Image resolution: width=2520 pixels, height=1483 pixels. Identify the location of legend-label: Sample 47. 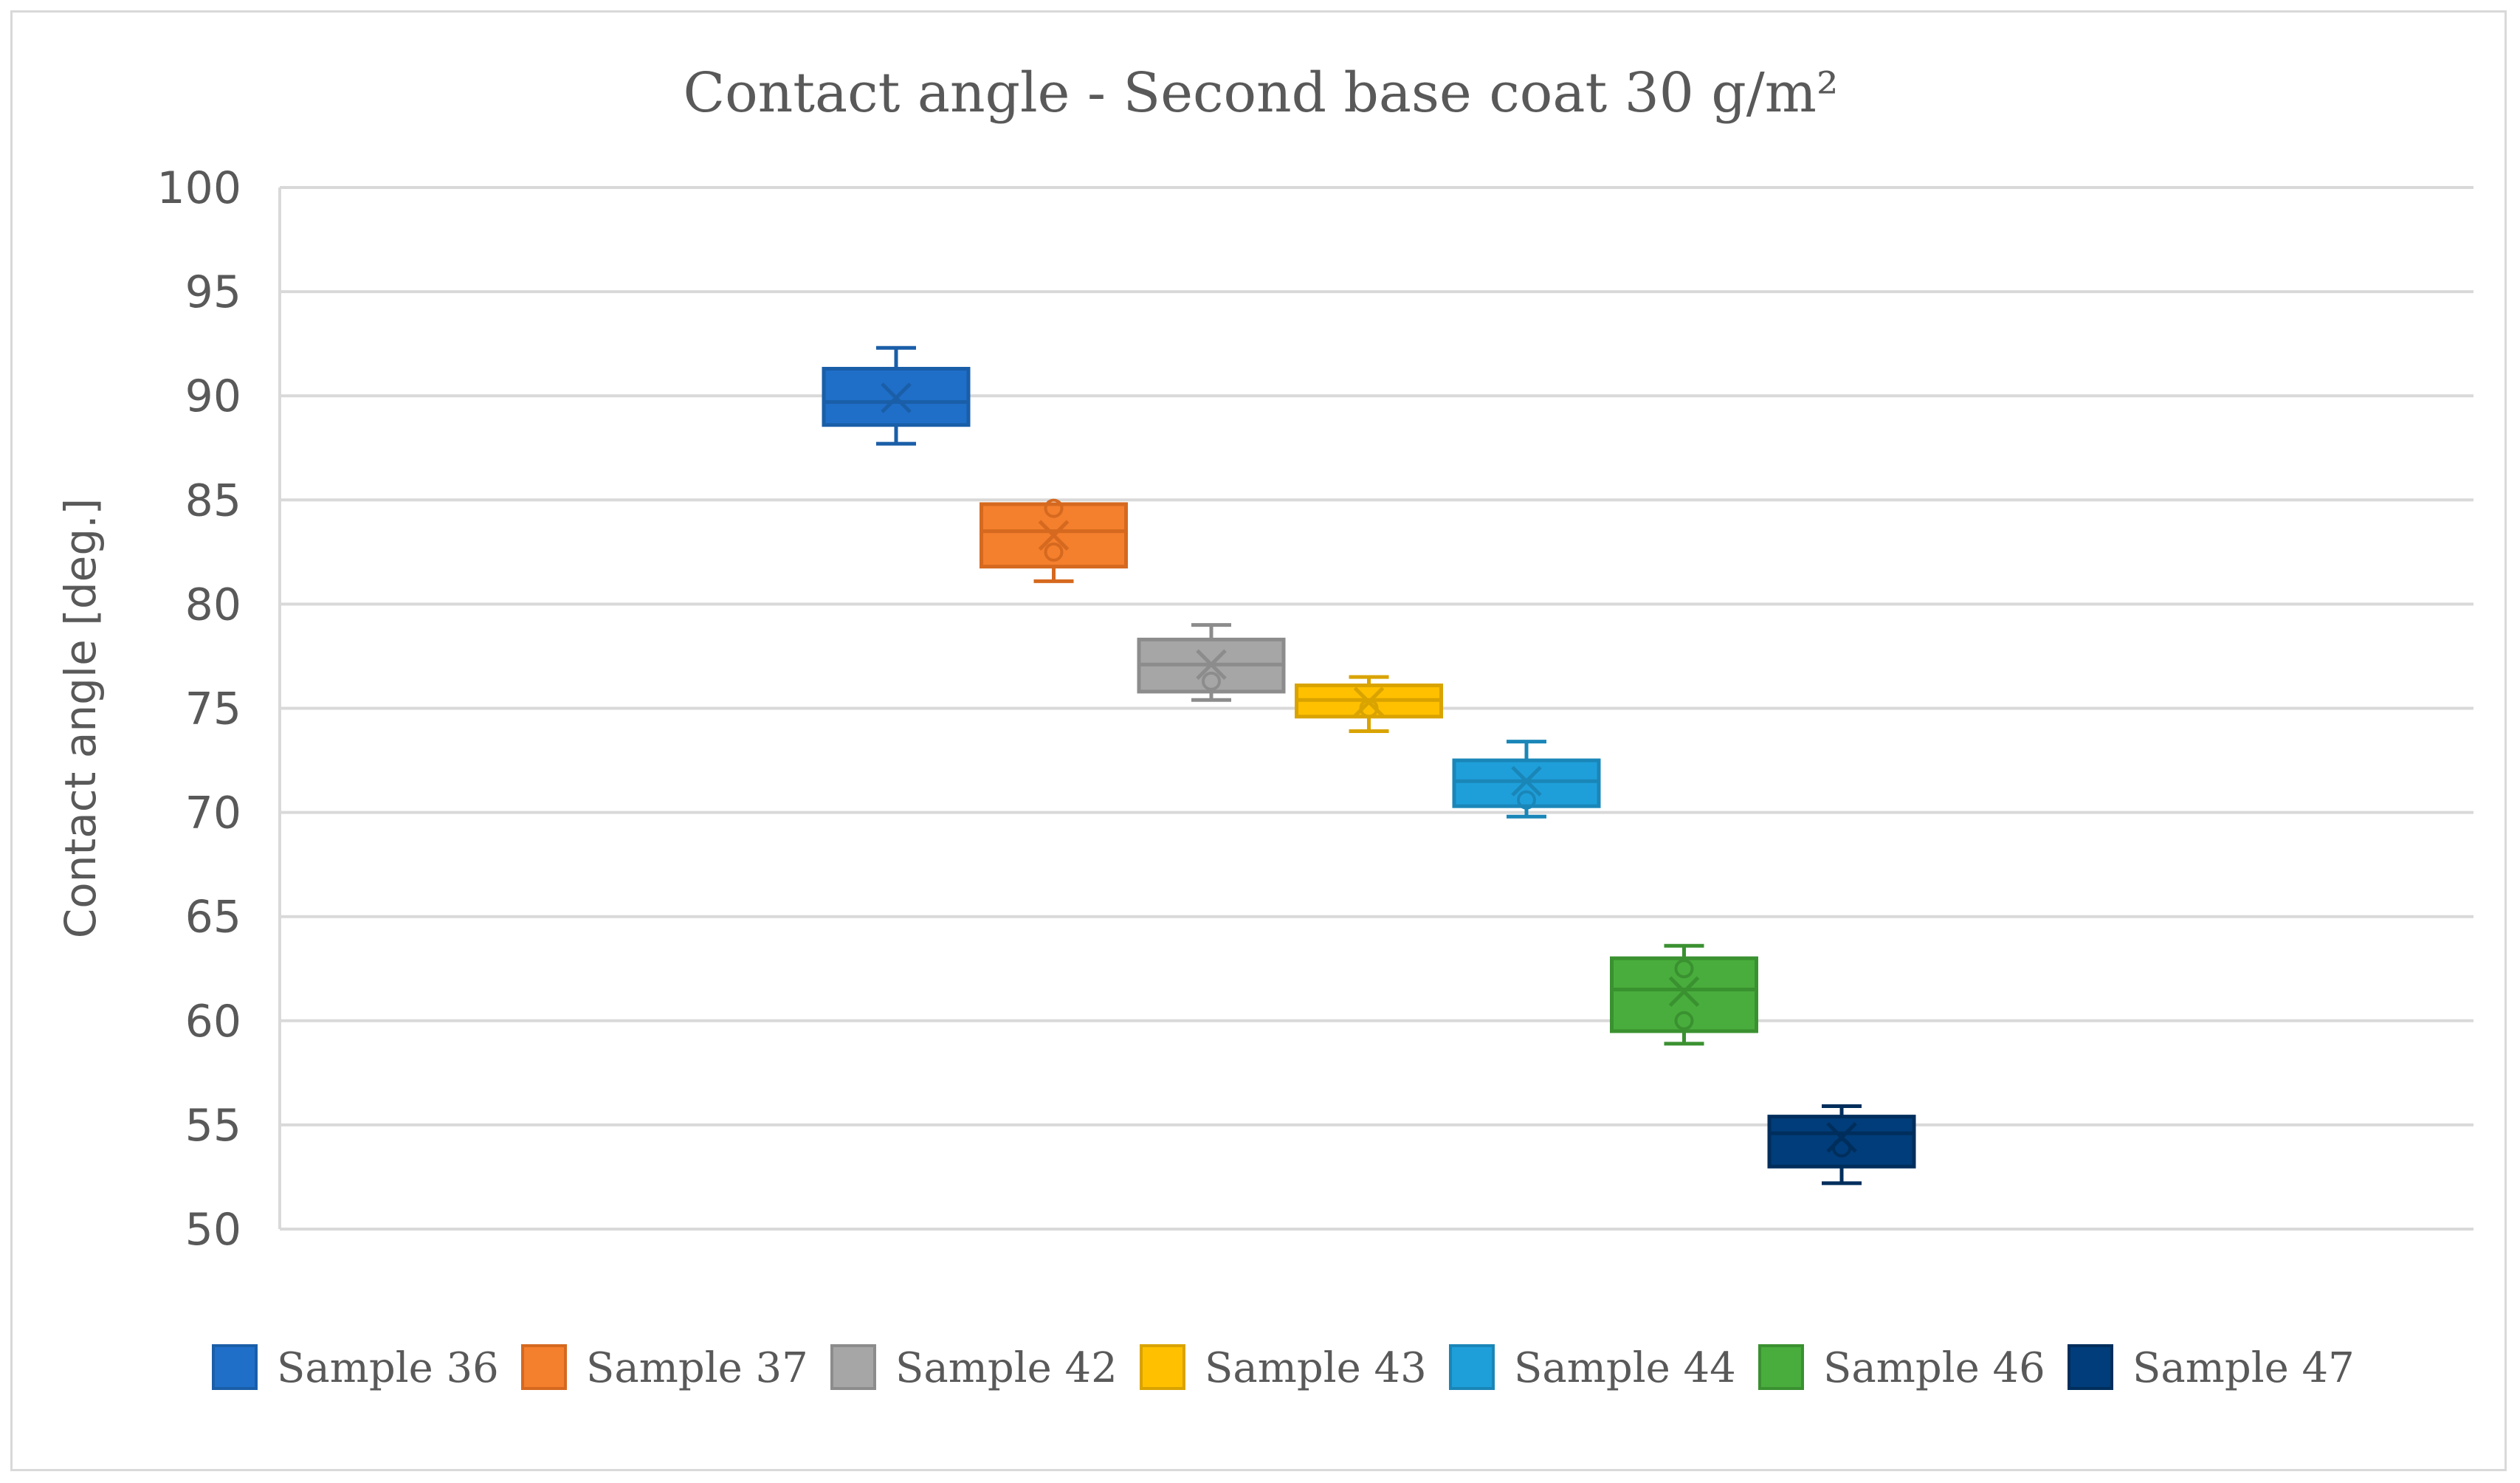
(2243, 1368).